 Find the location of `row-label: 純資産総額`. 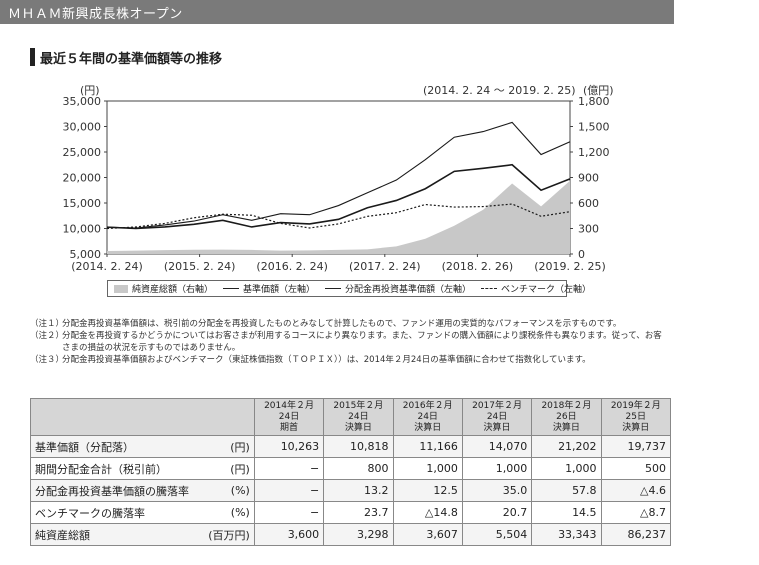

row-label: 純資産総額 is located at coordinates (117, 534).